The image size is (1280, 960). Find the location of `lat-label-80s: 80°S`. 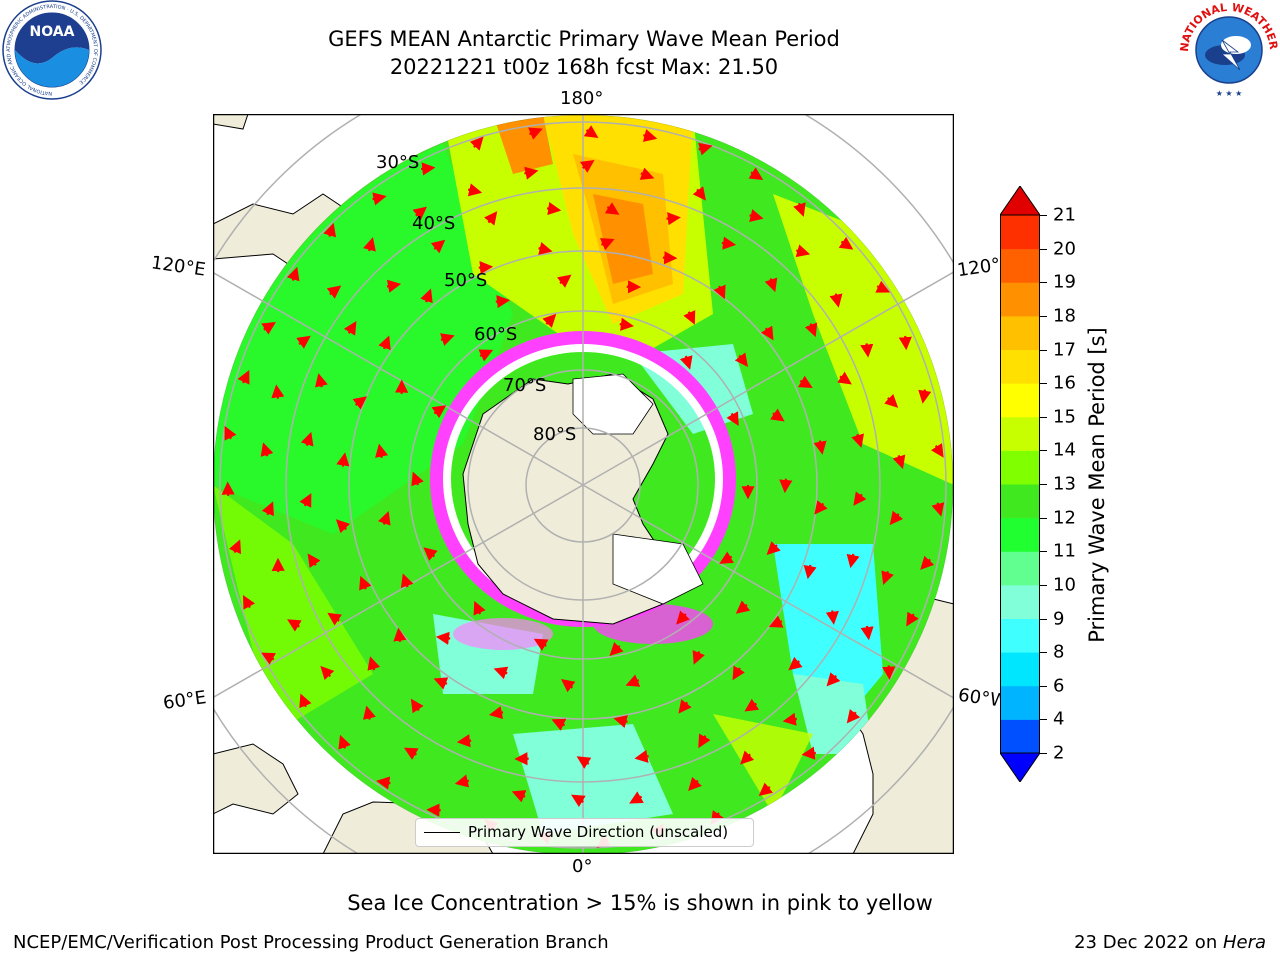

lat-label-80s: 80°S is located at coordinates (555, 434).